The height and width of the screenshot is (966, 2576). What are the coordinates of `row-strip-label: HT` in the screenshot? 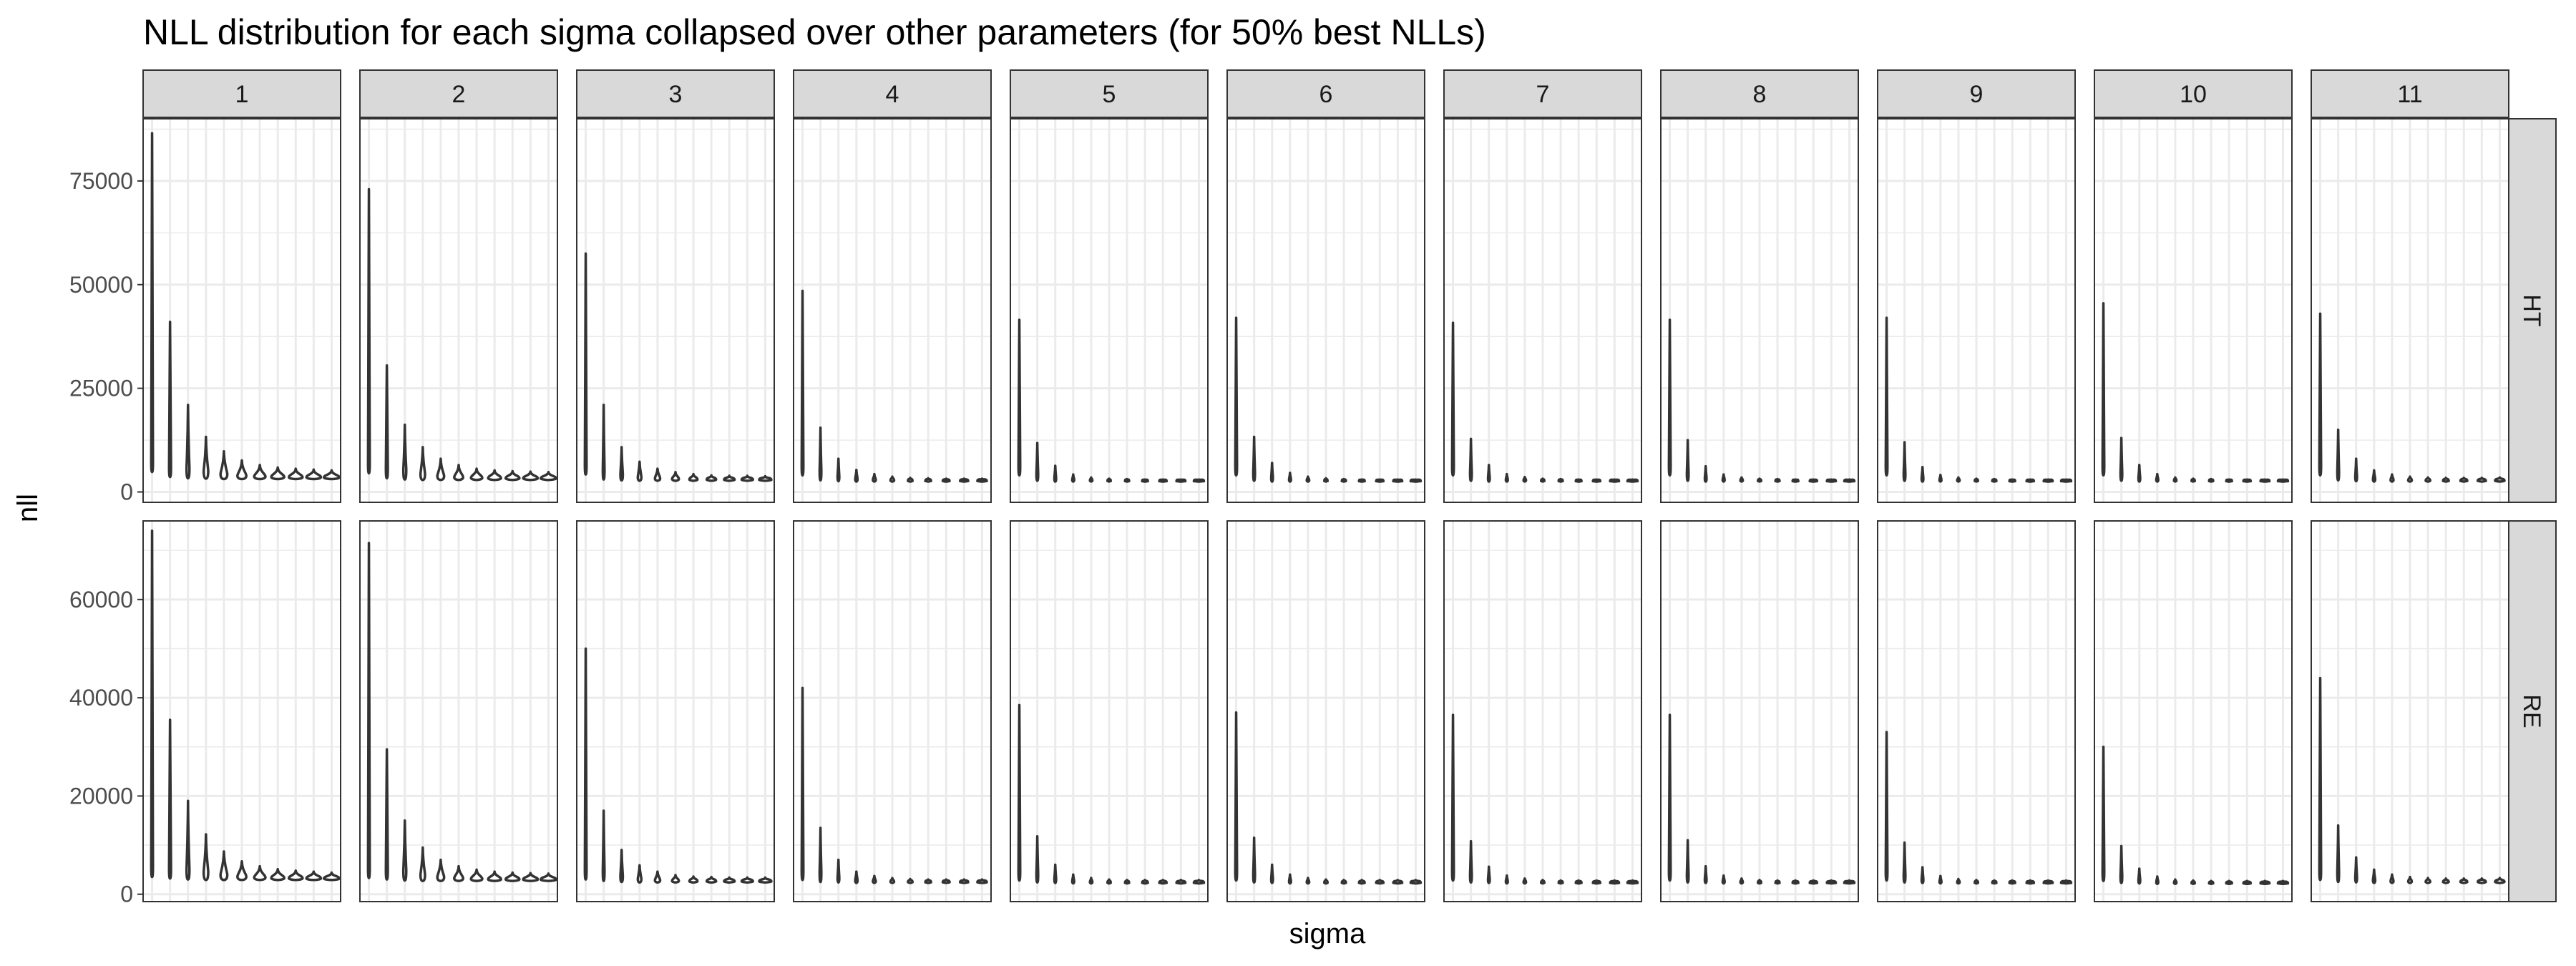 It's located at (2531, 310).